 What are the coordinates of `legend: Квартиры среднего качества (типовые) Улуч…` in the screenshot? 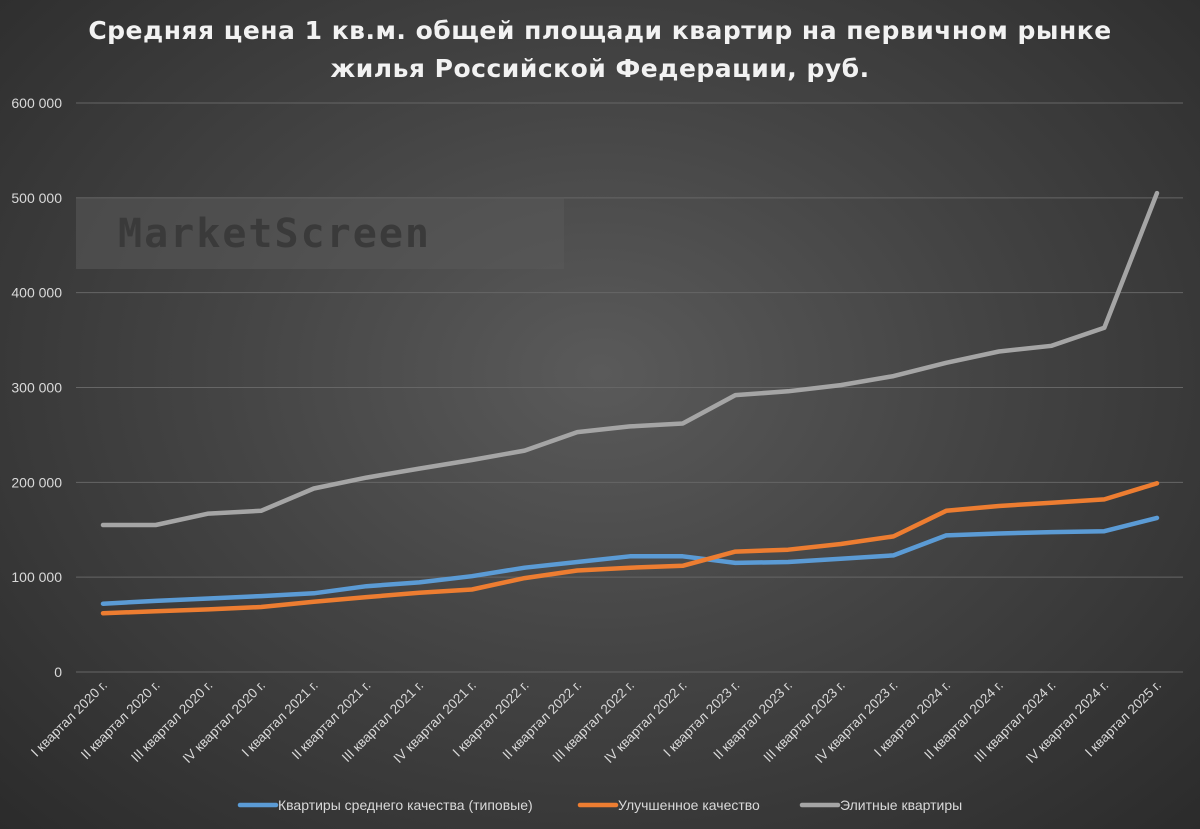 It's located at (599, 805).